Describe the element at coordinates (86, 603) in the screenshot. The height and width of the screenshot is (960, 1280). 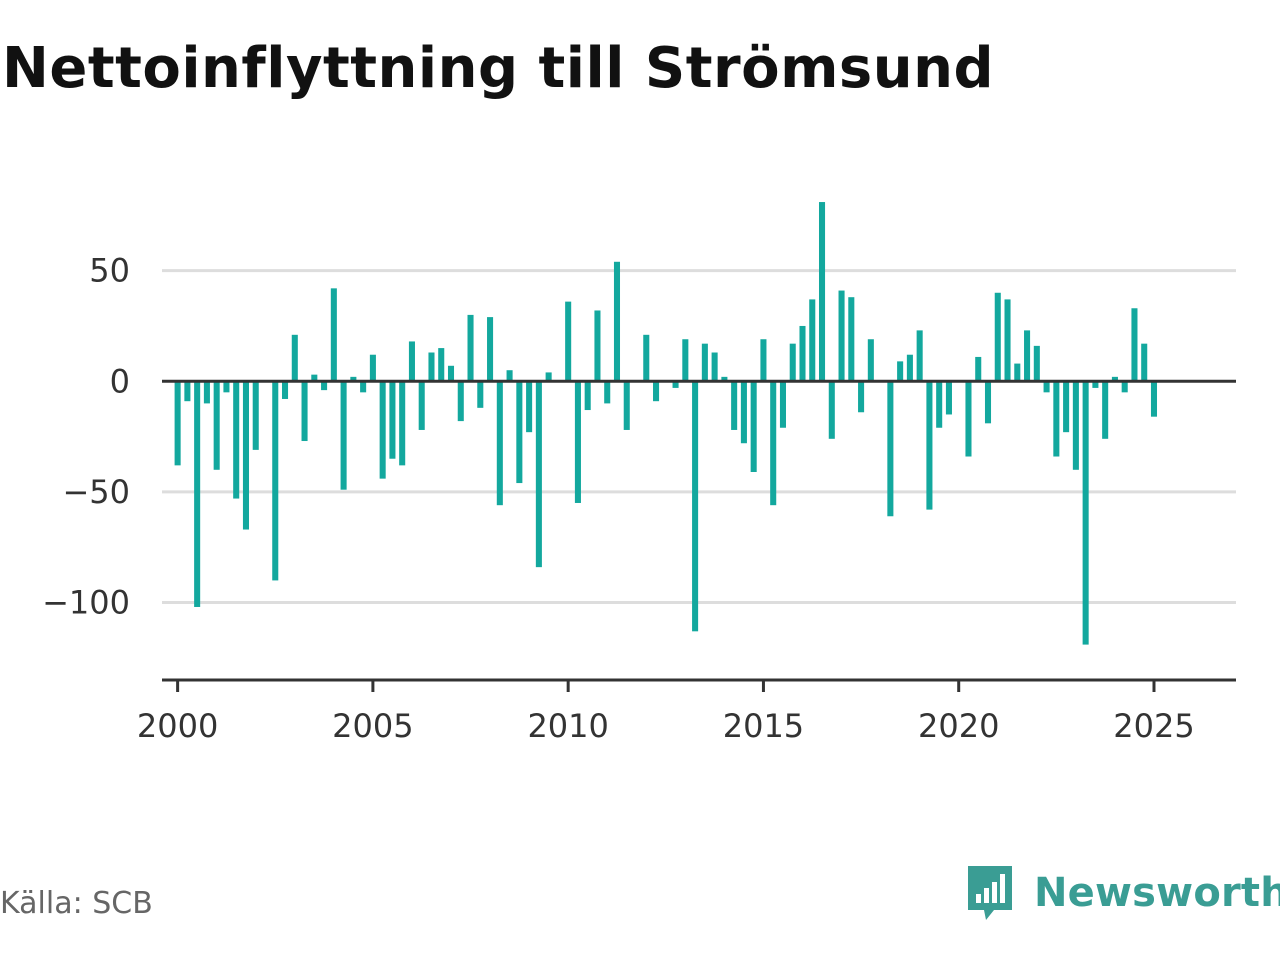
I see `y-tick-label: −100` at that location.